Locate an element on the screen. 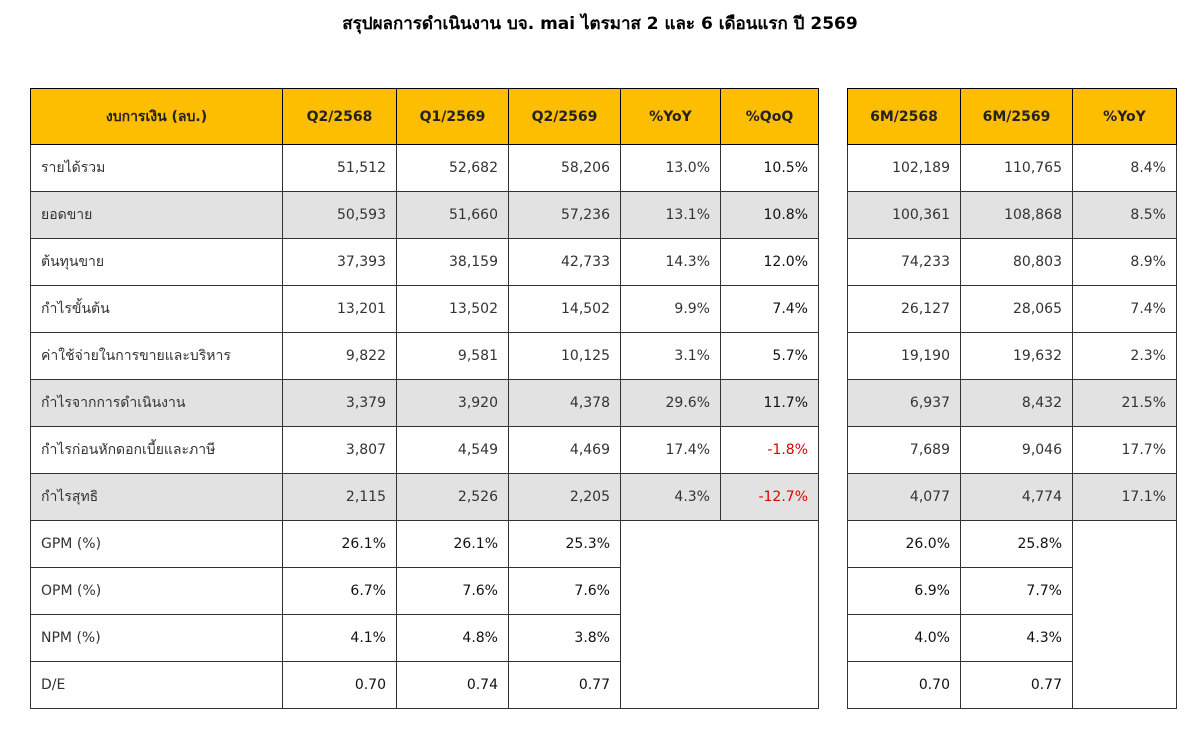 This screenshot has width=1200, height=736. table-row: 100,361 108,868 8.5% is located at coordinates (1012, 215).